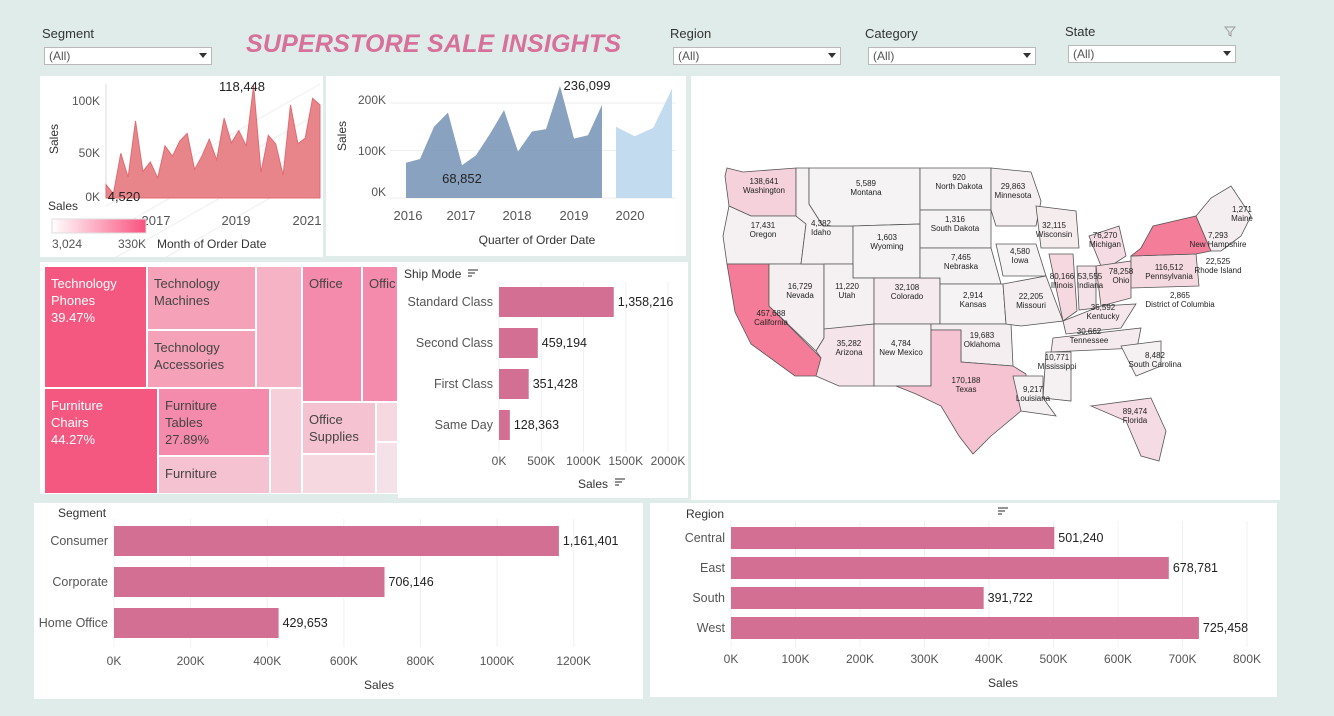  I want to click on treemap-cell-office-binders: Office, so click(332, 334).